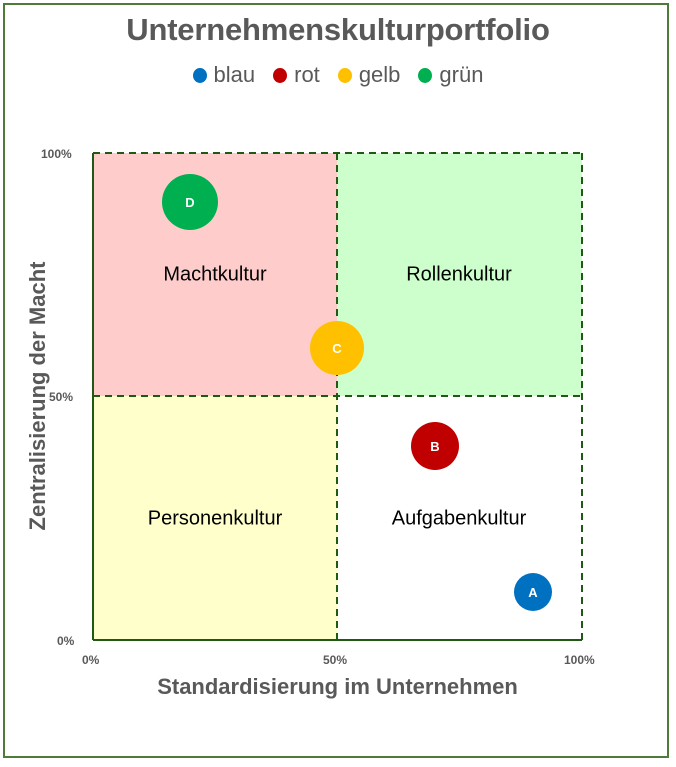  I want to click on legend-item-gelb: gelb, so click(369, 75).